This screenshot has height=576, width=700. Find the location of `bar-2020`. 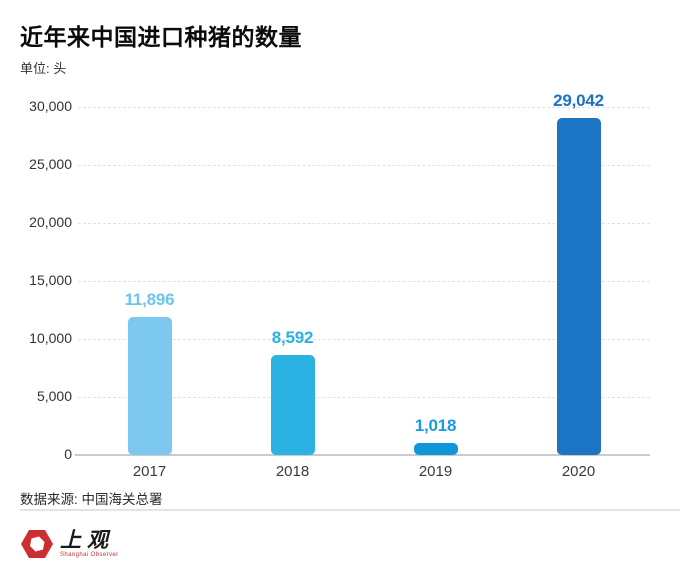

bar-2020 is located at coordinates (578, 286).